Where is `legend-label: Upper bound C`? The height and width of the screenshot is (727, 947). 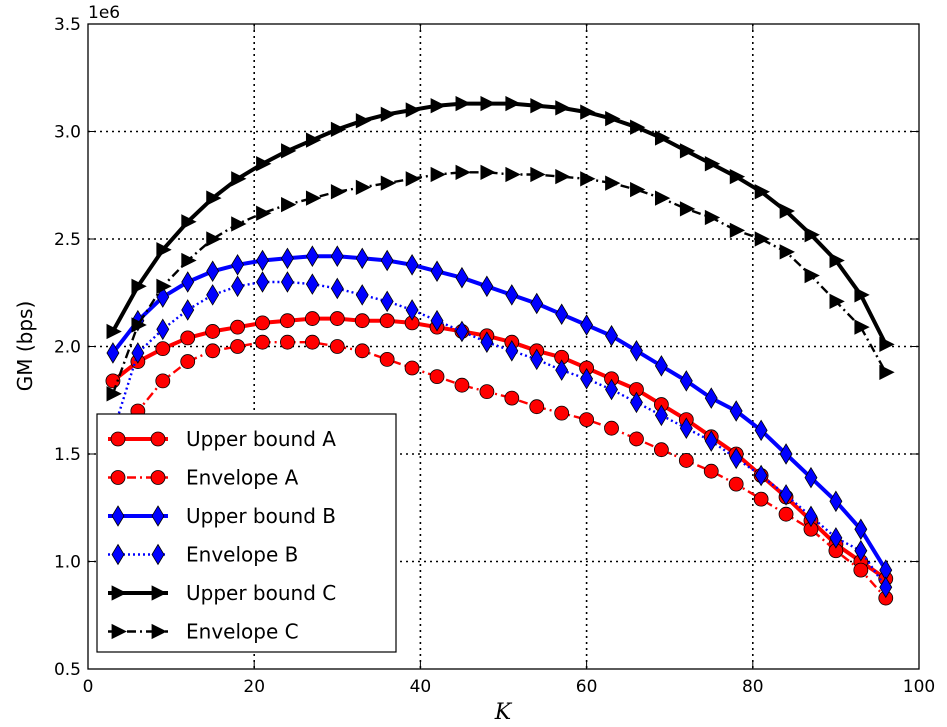
legend-label: Upper bound C is located at coordinates (261, 593).